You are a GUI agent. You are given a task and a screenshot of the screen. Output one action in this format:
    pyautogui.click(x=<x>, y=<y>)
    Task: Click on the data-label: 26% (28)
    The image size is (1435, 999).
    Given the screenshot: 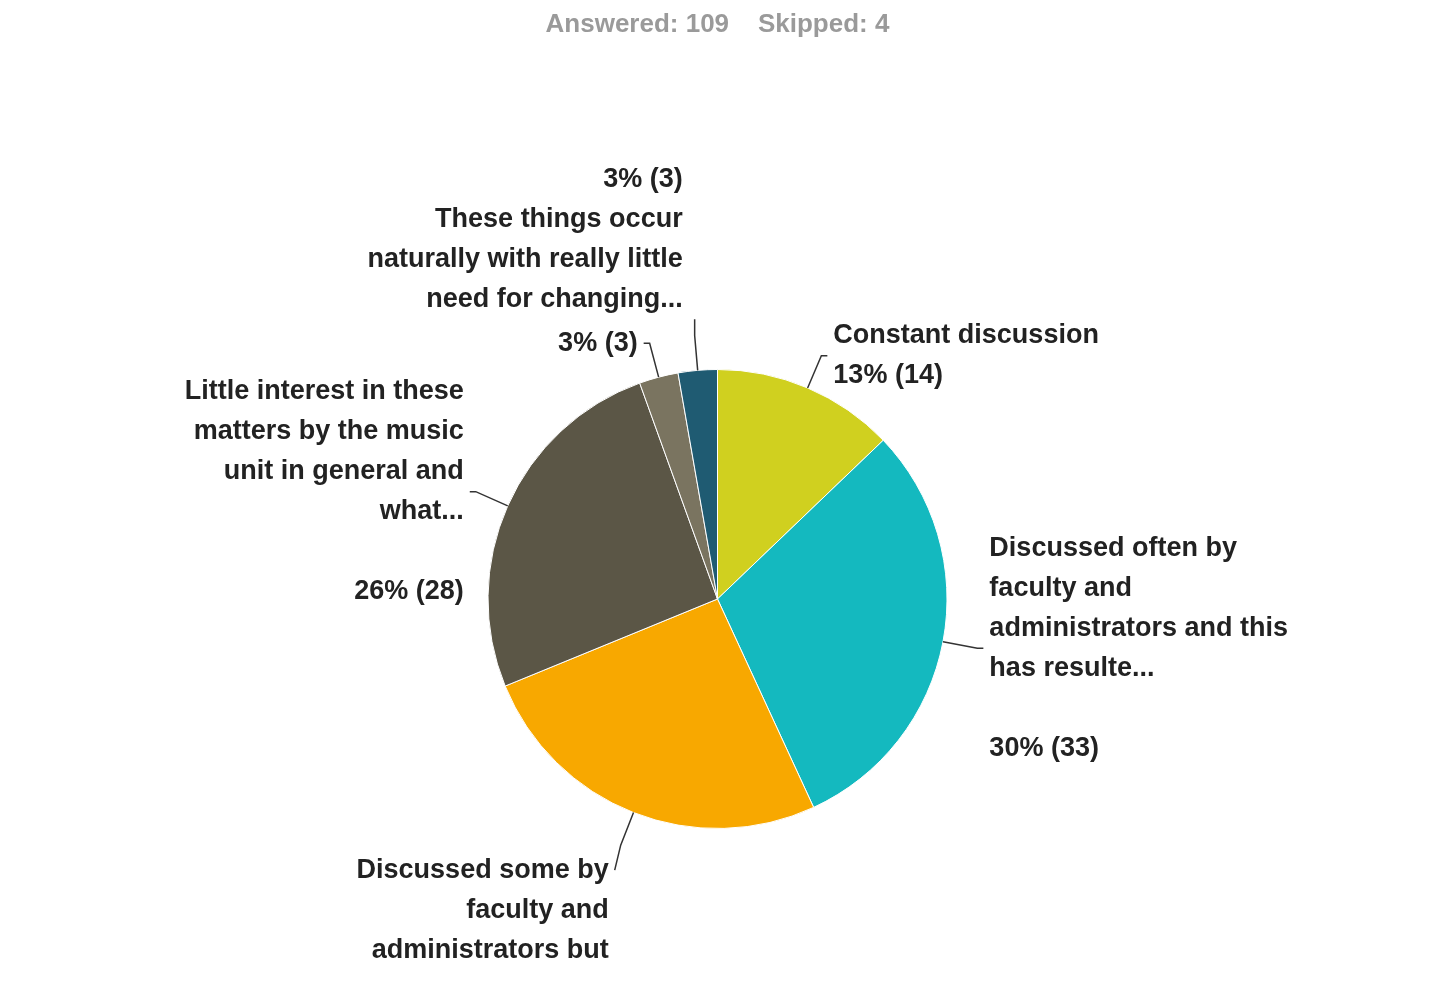 What is the action you would take?
    pyautogui.click(x=409, y=590)
    